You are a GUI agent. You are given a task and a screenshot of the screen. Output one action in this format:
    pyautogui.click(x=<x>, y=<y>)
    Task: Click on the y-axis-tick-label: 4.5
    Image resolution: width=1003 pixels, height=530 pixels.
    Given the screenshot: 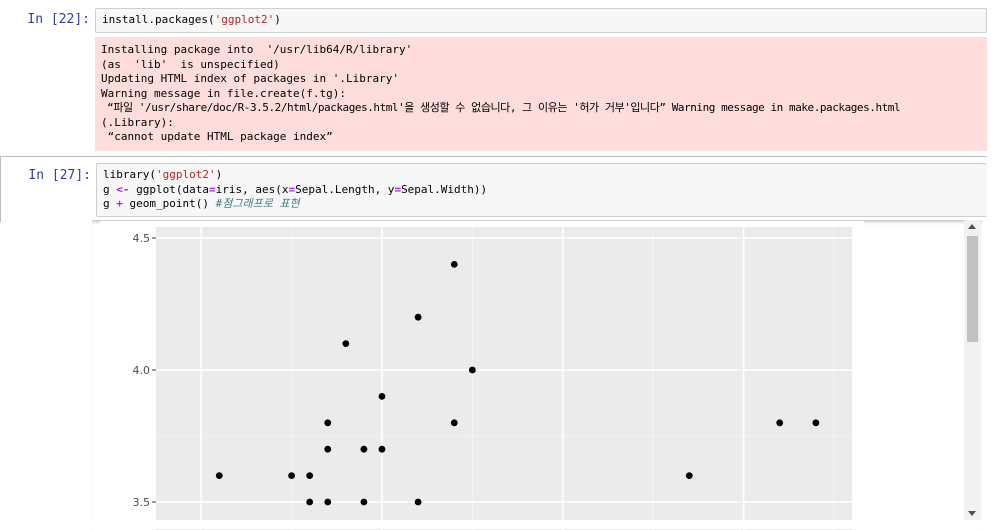 What is the action you would take?
    pyautogui.click(x=142, y=238)
    